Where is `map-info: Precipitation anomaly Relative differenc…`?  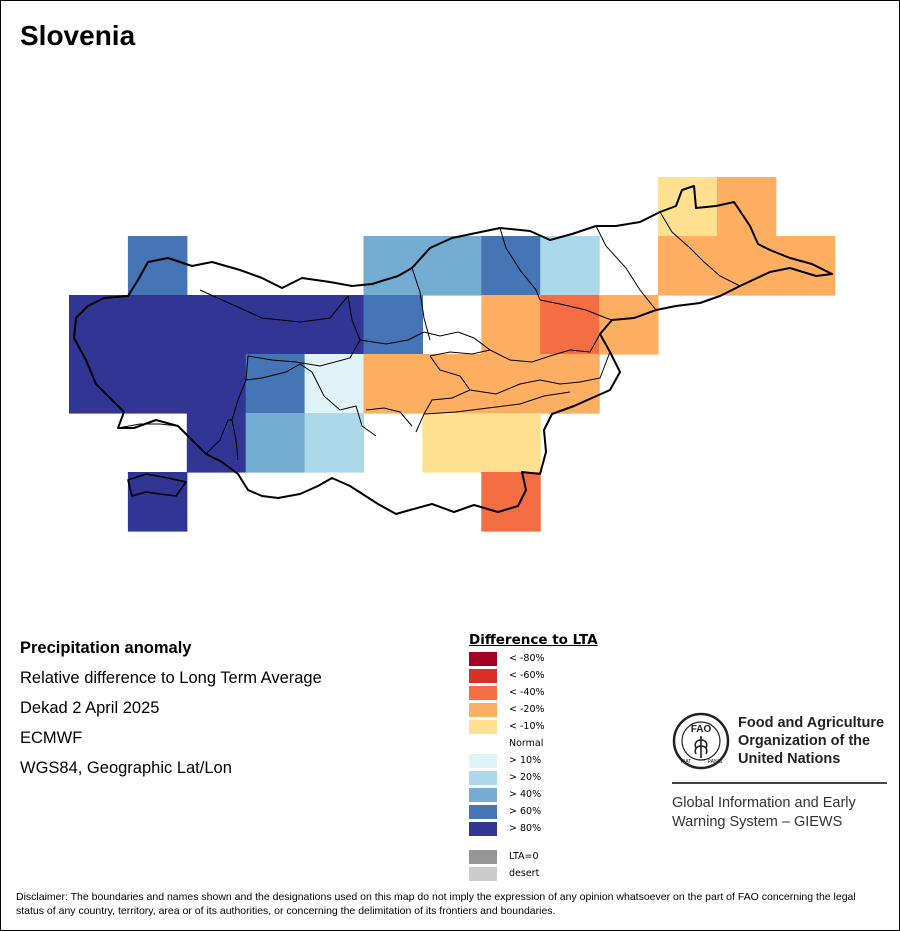 map-info: Precipitation anomaly Relative differenc… is located at coordinates (171, 713).